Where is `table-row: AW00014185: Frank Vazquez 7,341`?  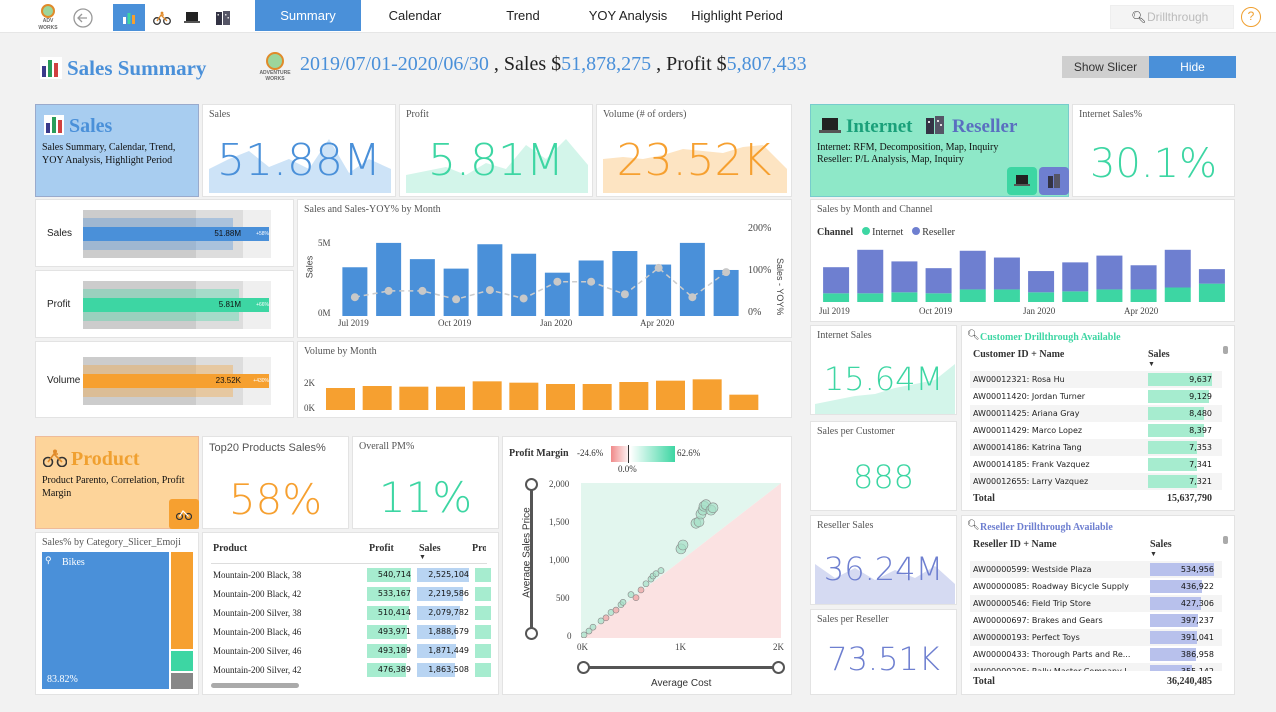 table-row: AW00014185: Frank Vazquez 7,341 is located at coordinates (1096, 464).